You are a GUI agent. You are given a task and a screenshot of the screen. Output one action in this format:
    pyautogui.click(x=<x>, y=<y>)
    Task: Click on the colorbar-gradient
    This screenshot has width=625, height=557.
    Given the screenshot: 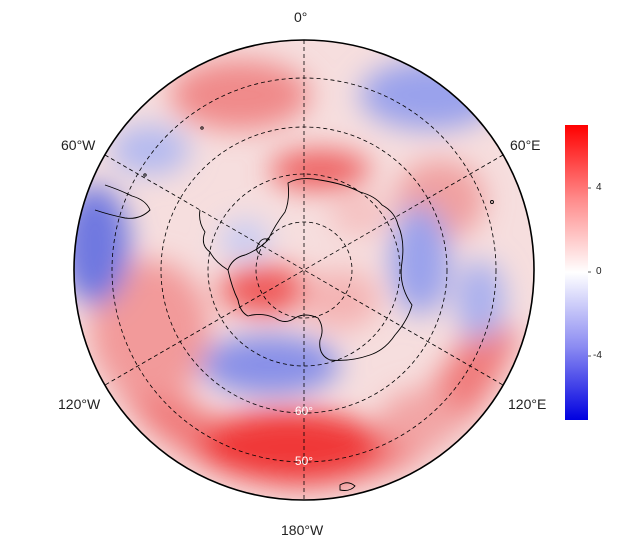 What is the action you would take?
    pyautogui.click(x=576, y=272)
    